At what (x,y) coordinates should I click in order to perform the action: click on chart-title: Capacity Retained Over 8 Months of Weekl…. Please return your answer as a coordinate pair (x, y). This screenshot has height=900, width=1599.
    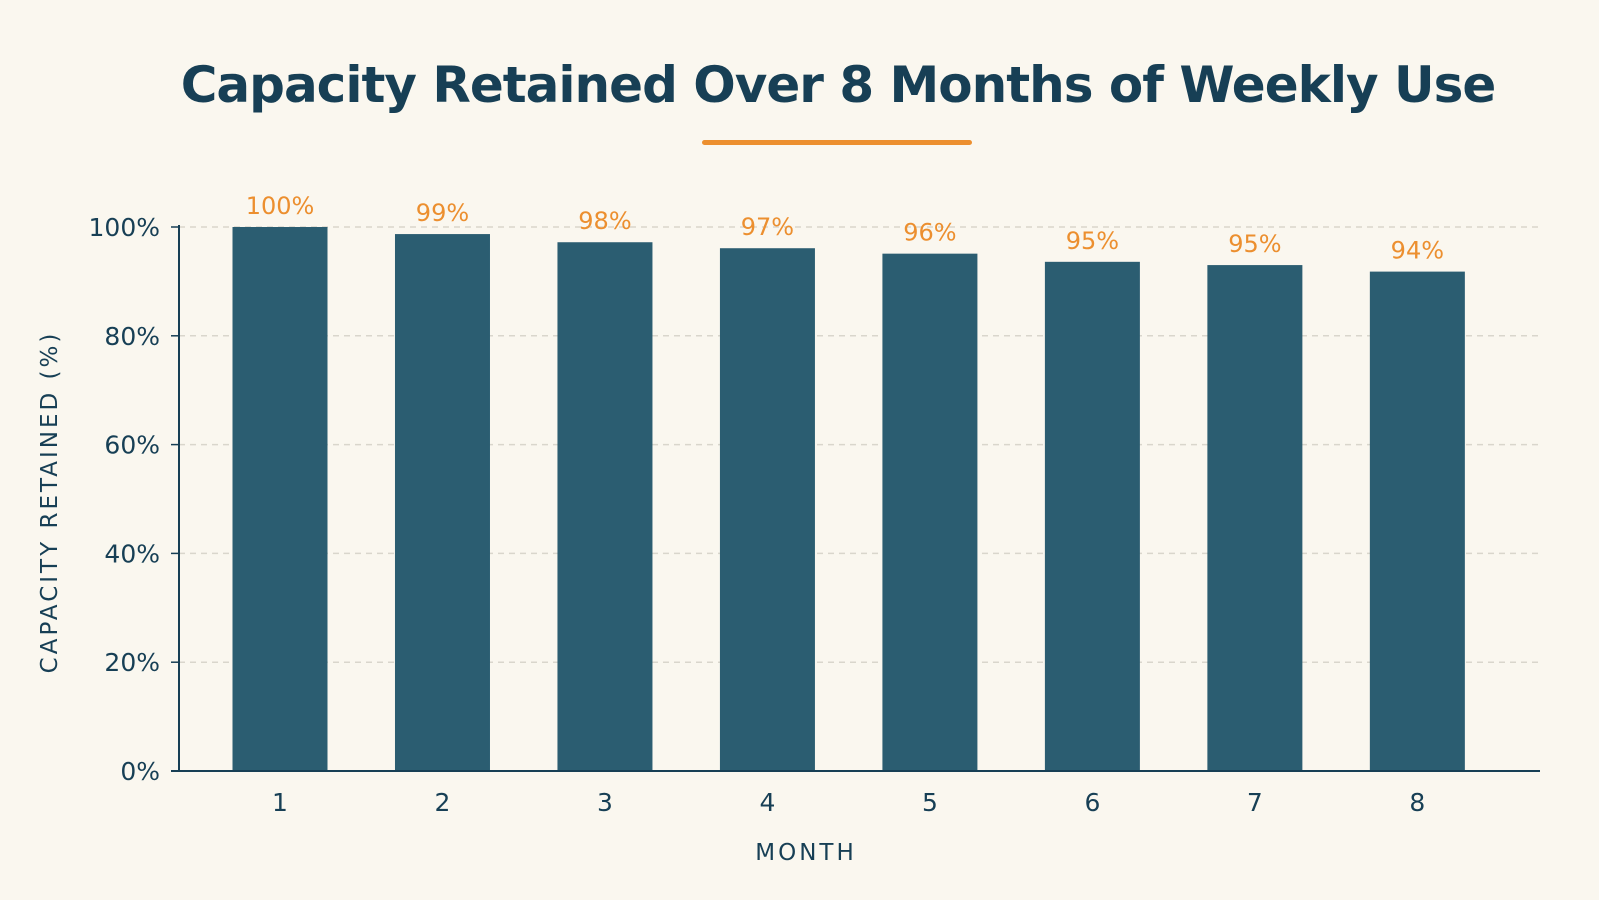
    Looking at the image, I should click on (838, 85).